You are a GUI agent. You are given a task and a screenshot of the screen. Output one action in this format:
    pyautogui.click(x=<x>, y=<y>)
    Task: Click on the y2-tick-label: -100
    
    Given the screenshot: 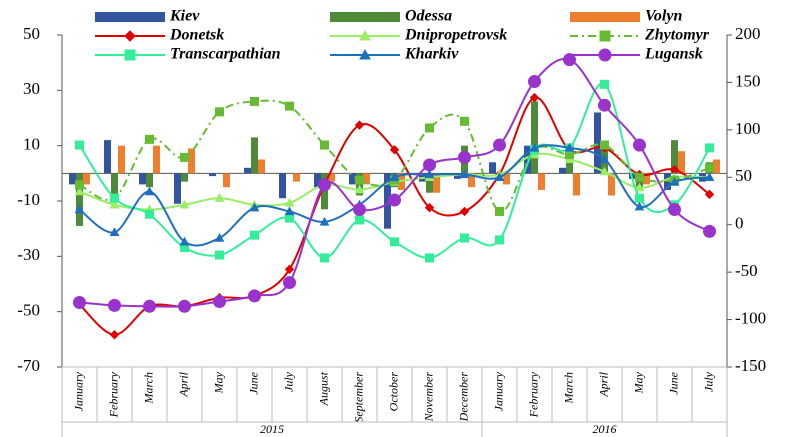 What is the action you would take?
    pyautogui.click(x=750, y=317)
    